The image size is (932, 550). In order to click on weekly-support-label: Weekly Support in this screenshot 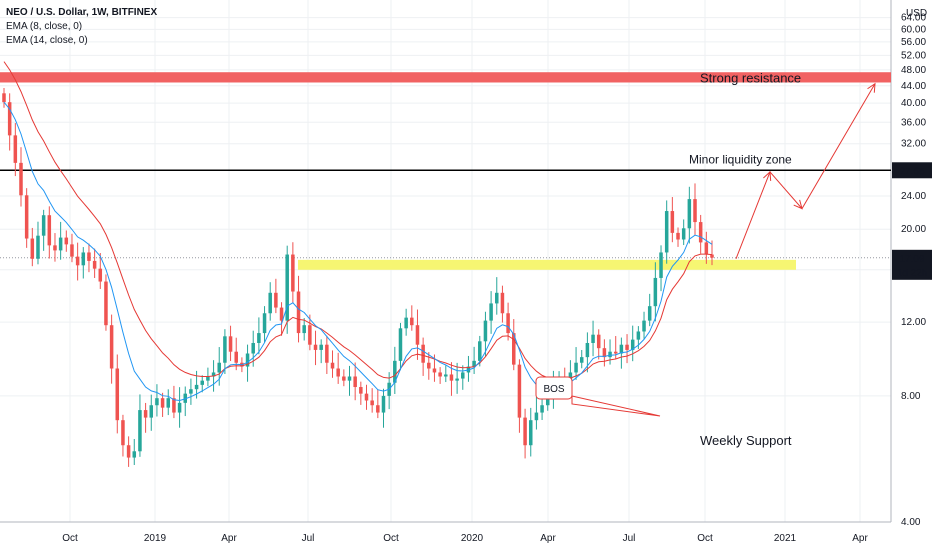, I will do `click(746, 440)`.